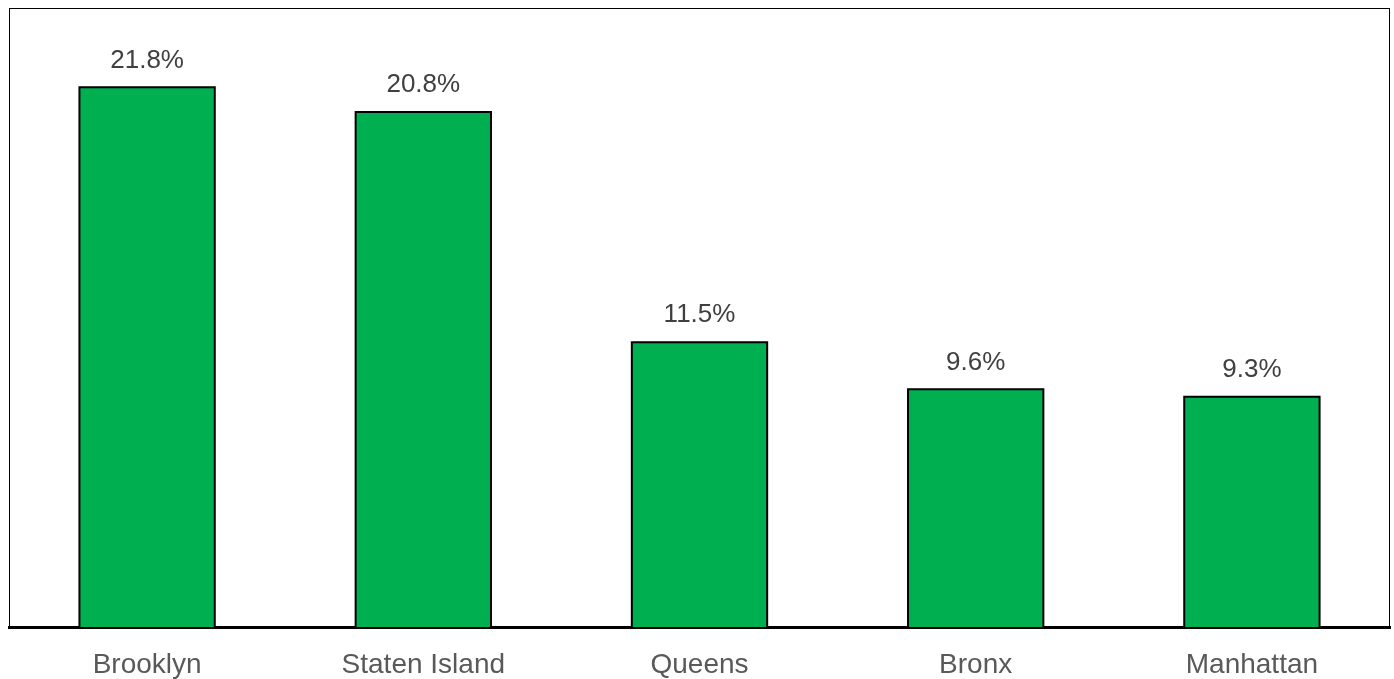  I want to click on x-tick-label: Queens, so click(699, 663).